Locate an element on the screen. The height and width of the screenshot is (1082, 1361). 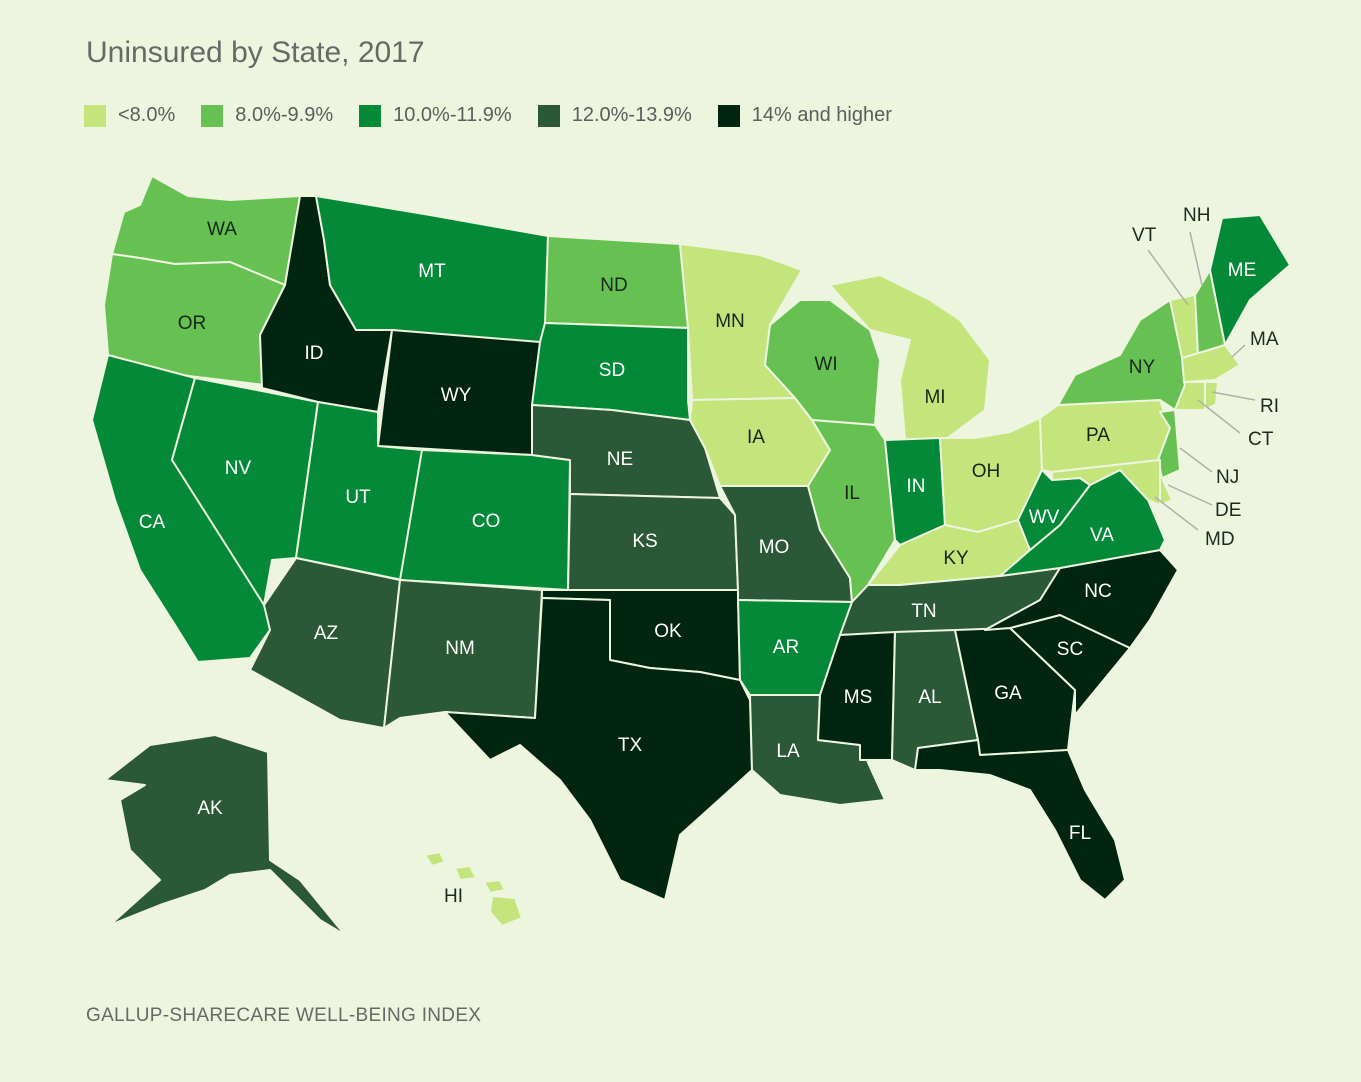
map-title: Uninsured by State, 2017 is located at coordinates (255, 52).